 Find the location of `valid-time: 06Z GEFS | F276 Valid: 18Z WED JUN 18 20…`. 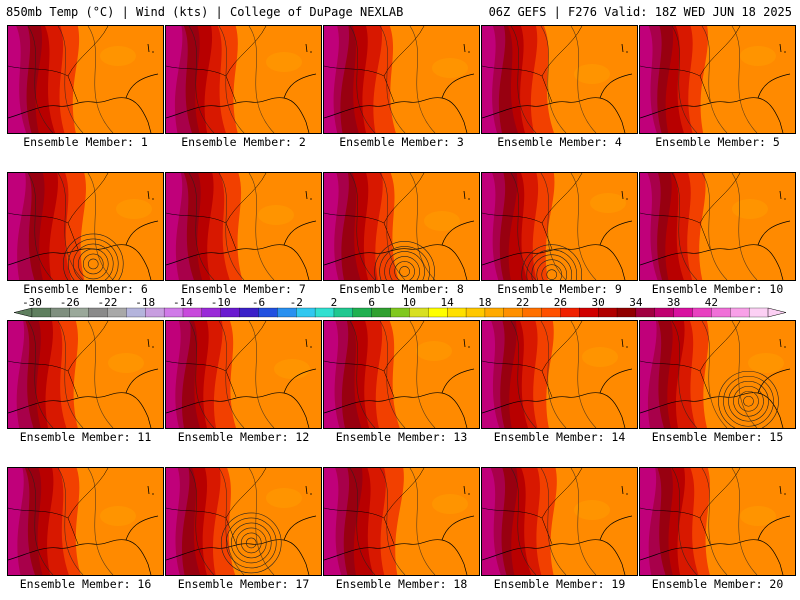

valid-time: 06Z GEFS | F276 Valid: 18Z WED JUN 18 20… is located at coordinates (640, 12).